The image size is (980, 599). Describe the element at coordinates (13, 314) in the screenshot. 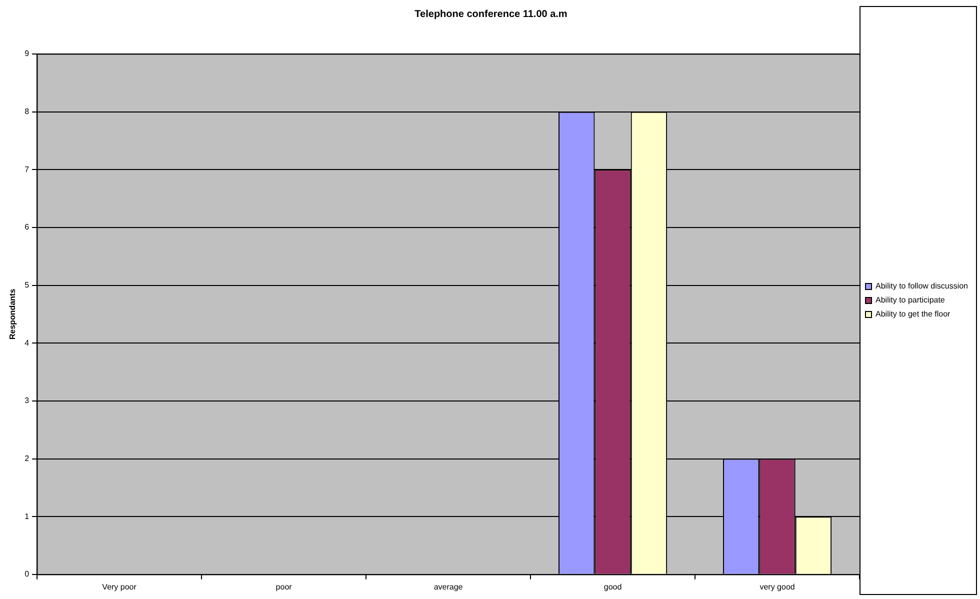

I see `y-axis-title: Respondants` at that location.